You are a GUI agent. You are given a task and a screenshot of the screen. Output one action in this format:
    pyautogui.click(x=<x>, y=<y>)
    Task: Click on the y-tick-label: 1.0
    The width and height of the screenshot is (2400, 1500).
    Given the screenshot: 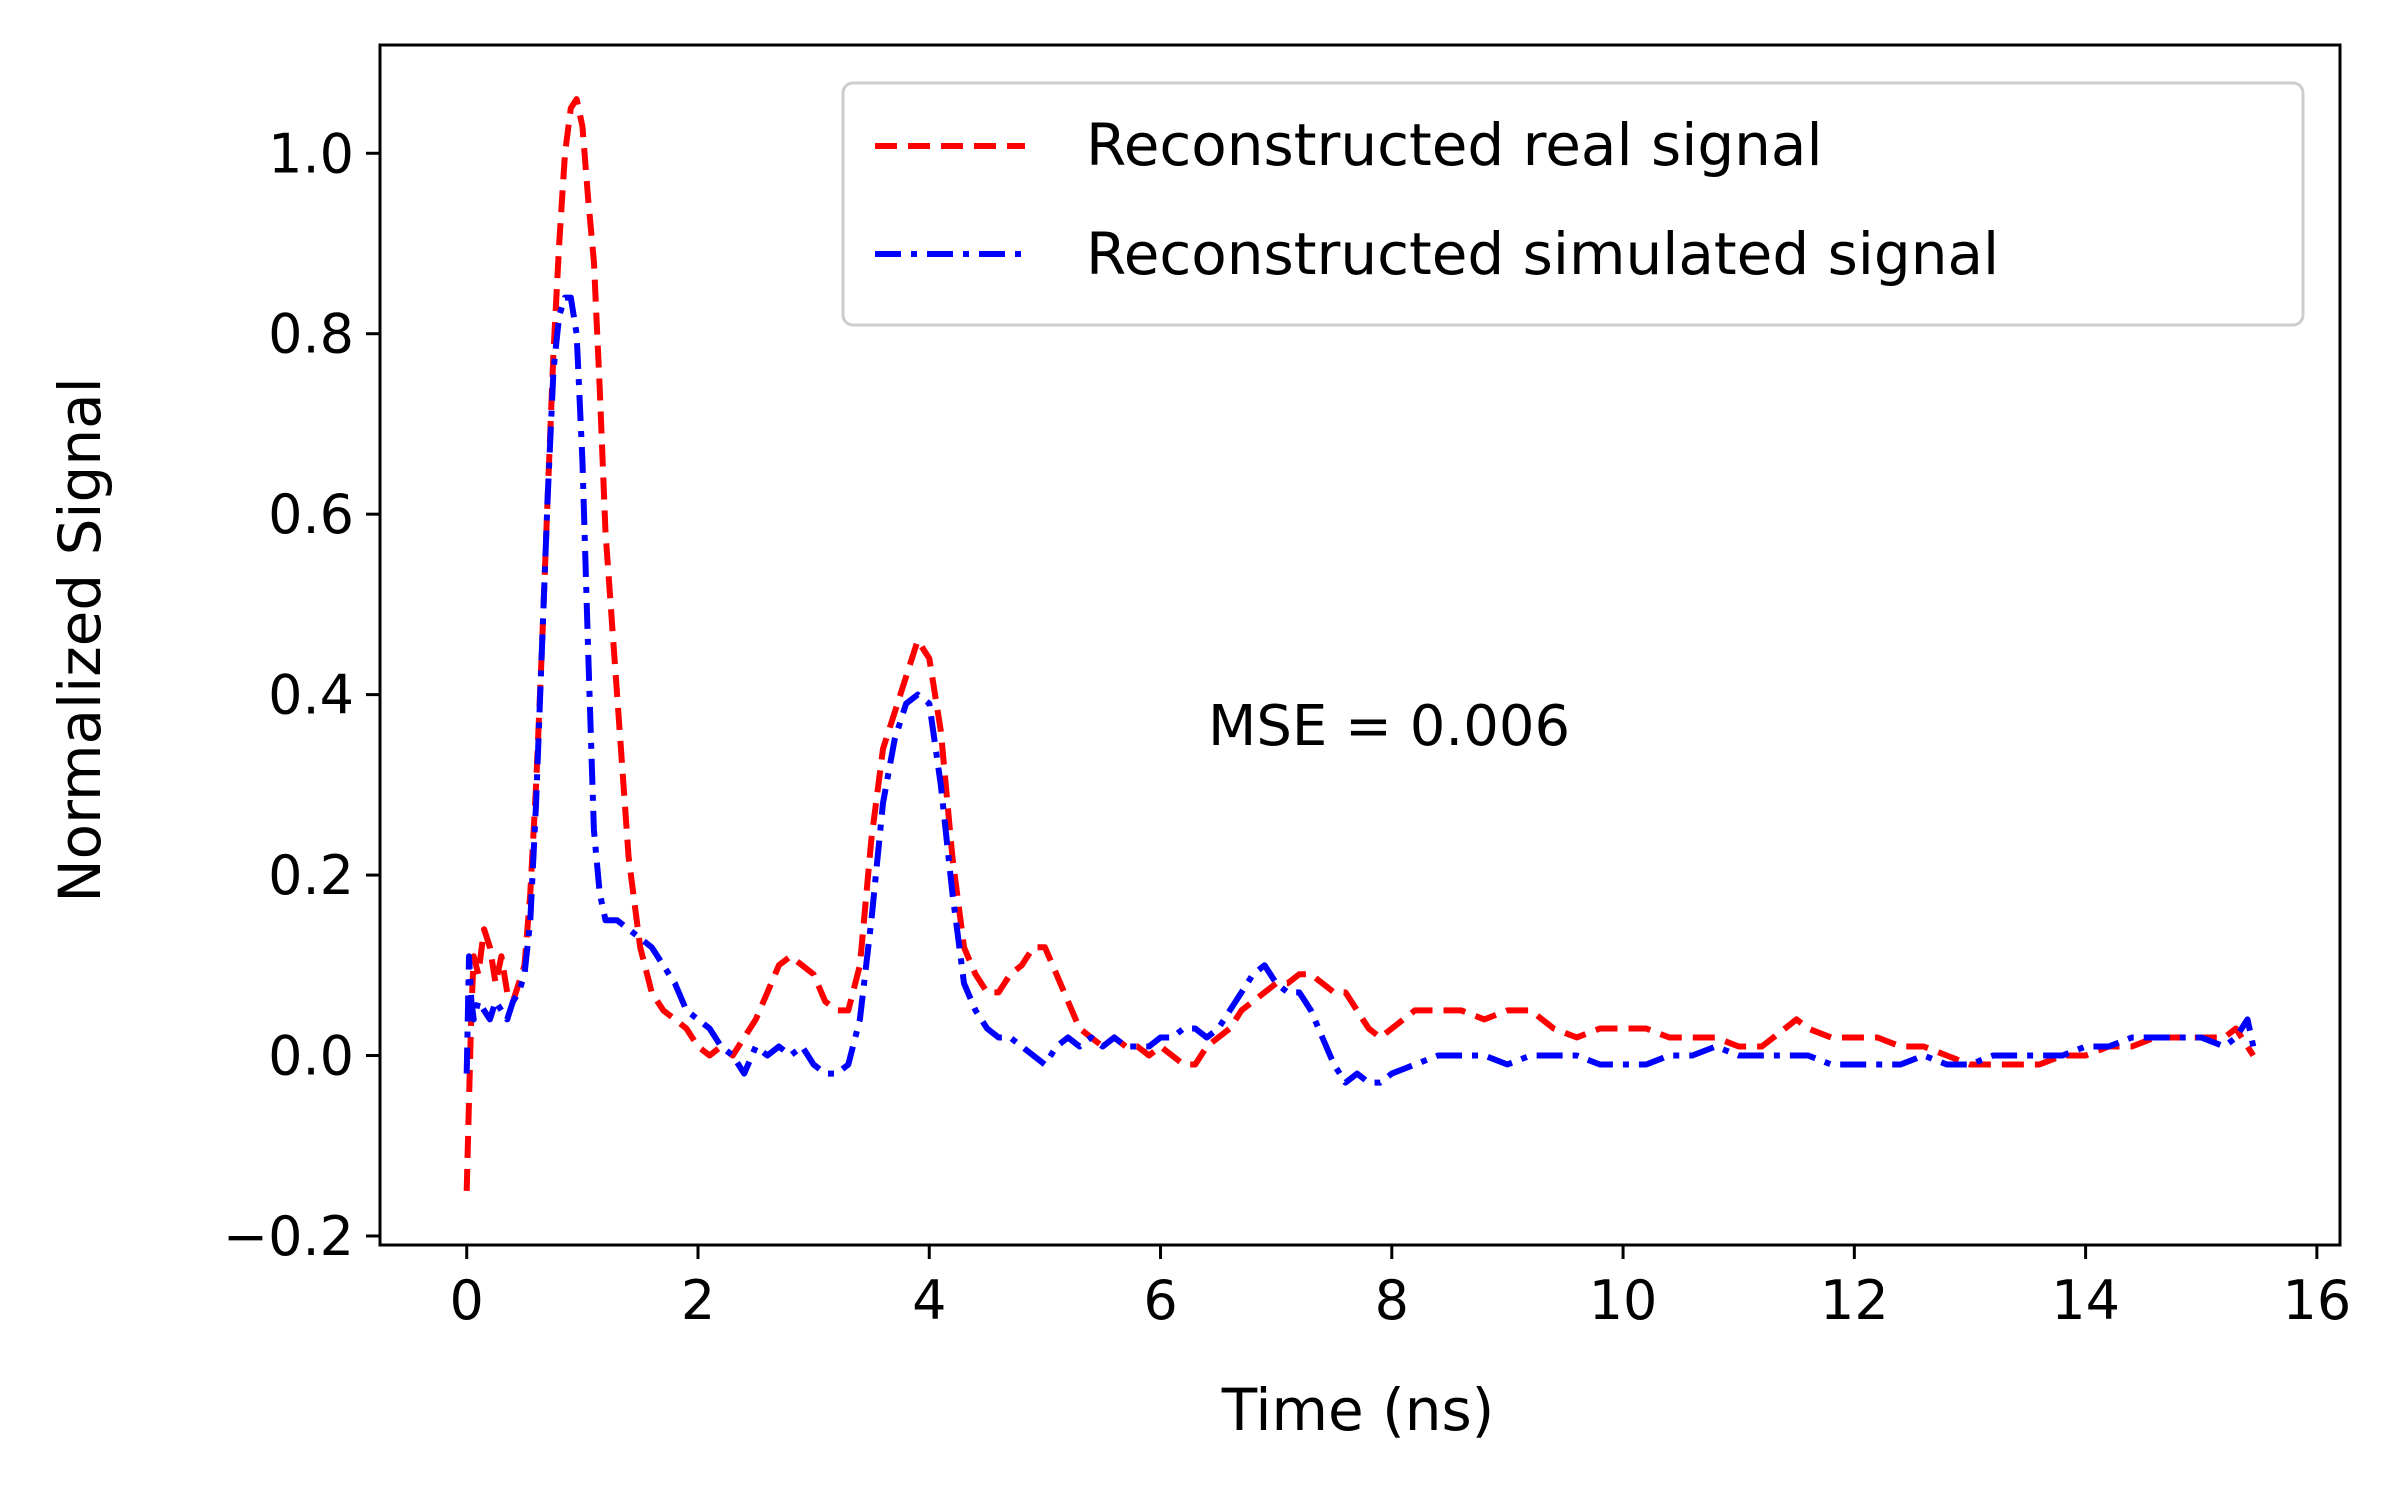 What is the action you would take?
    pyautogui.click(x=311, y=153)
    